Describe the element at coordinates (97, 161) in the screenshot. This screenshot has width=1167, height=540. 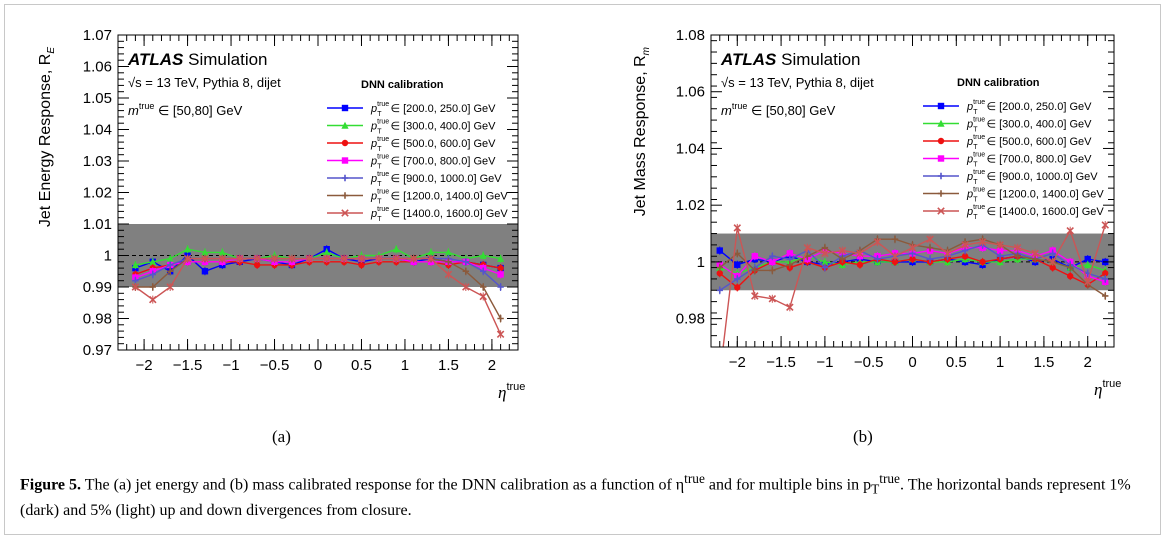
I see `y-tick-label: 1.03` at that location.